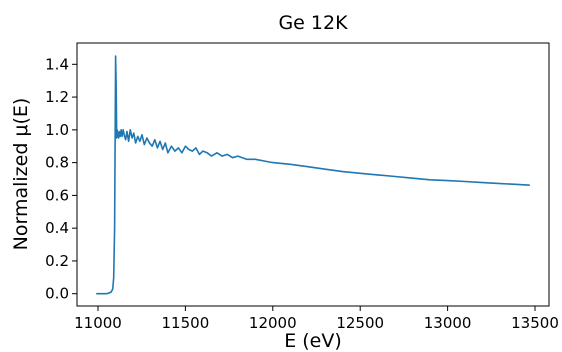  What do you see at coordinates (98, 323) in the screenshot?
I see `x-tick-label: 11000` at bounding box center [98, 323].